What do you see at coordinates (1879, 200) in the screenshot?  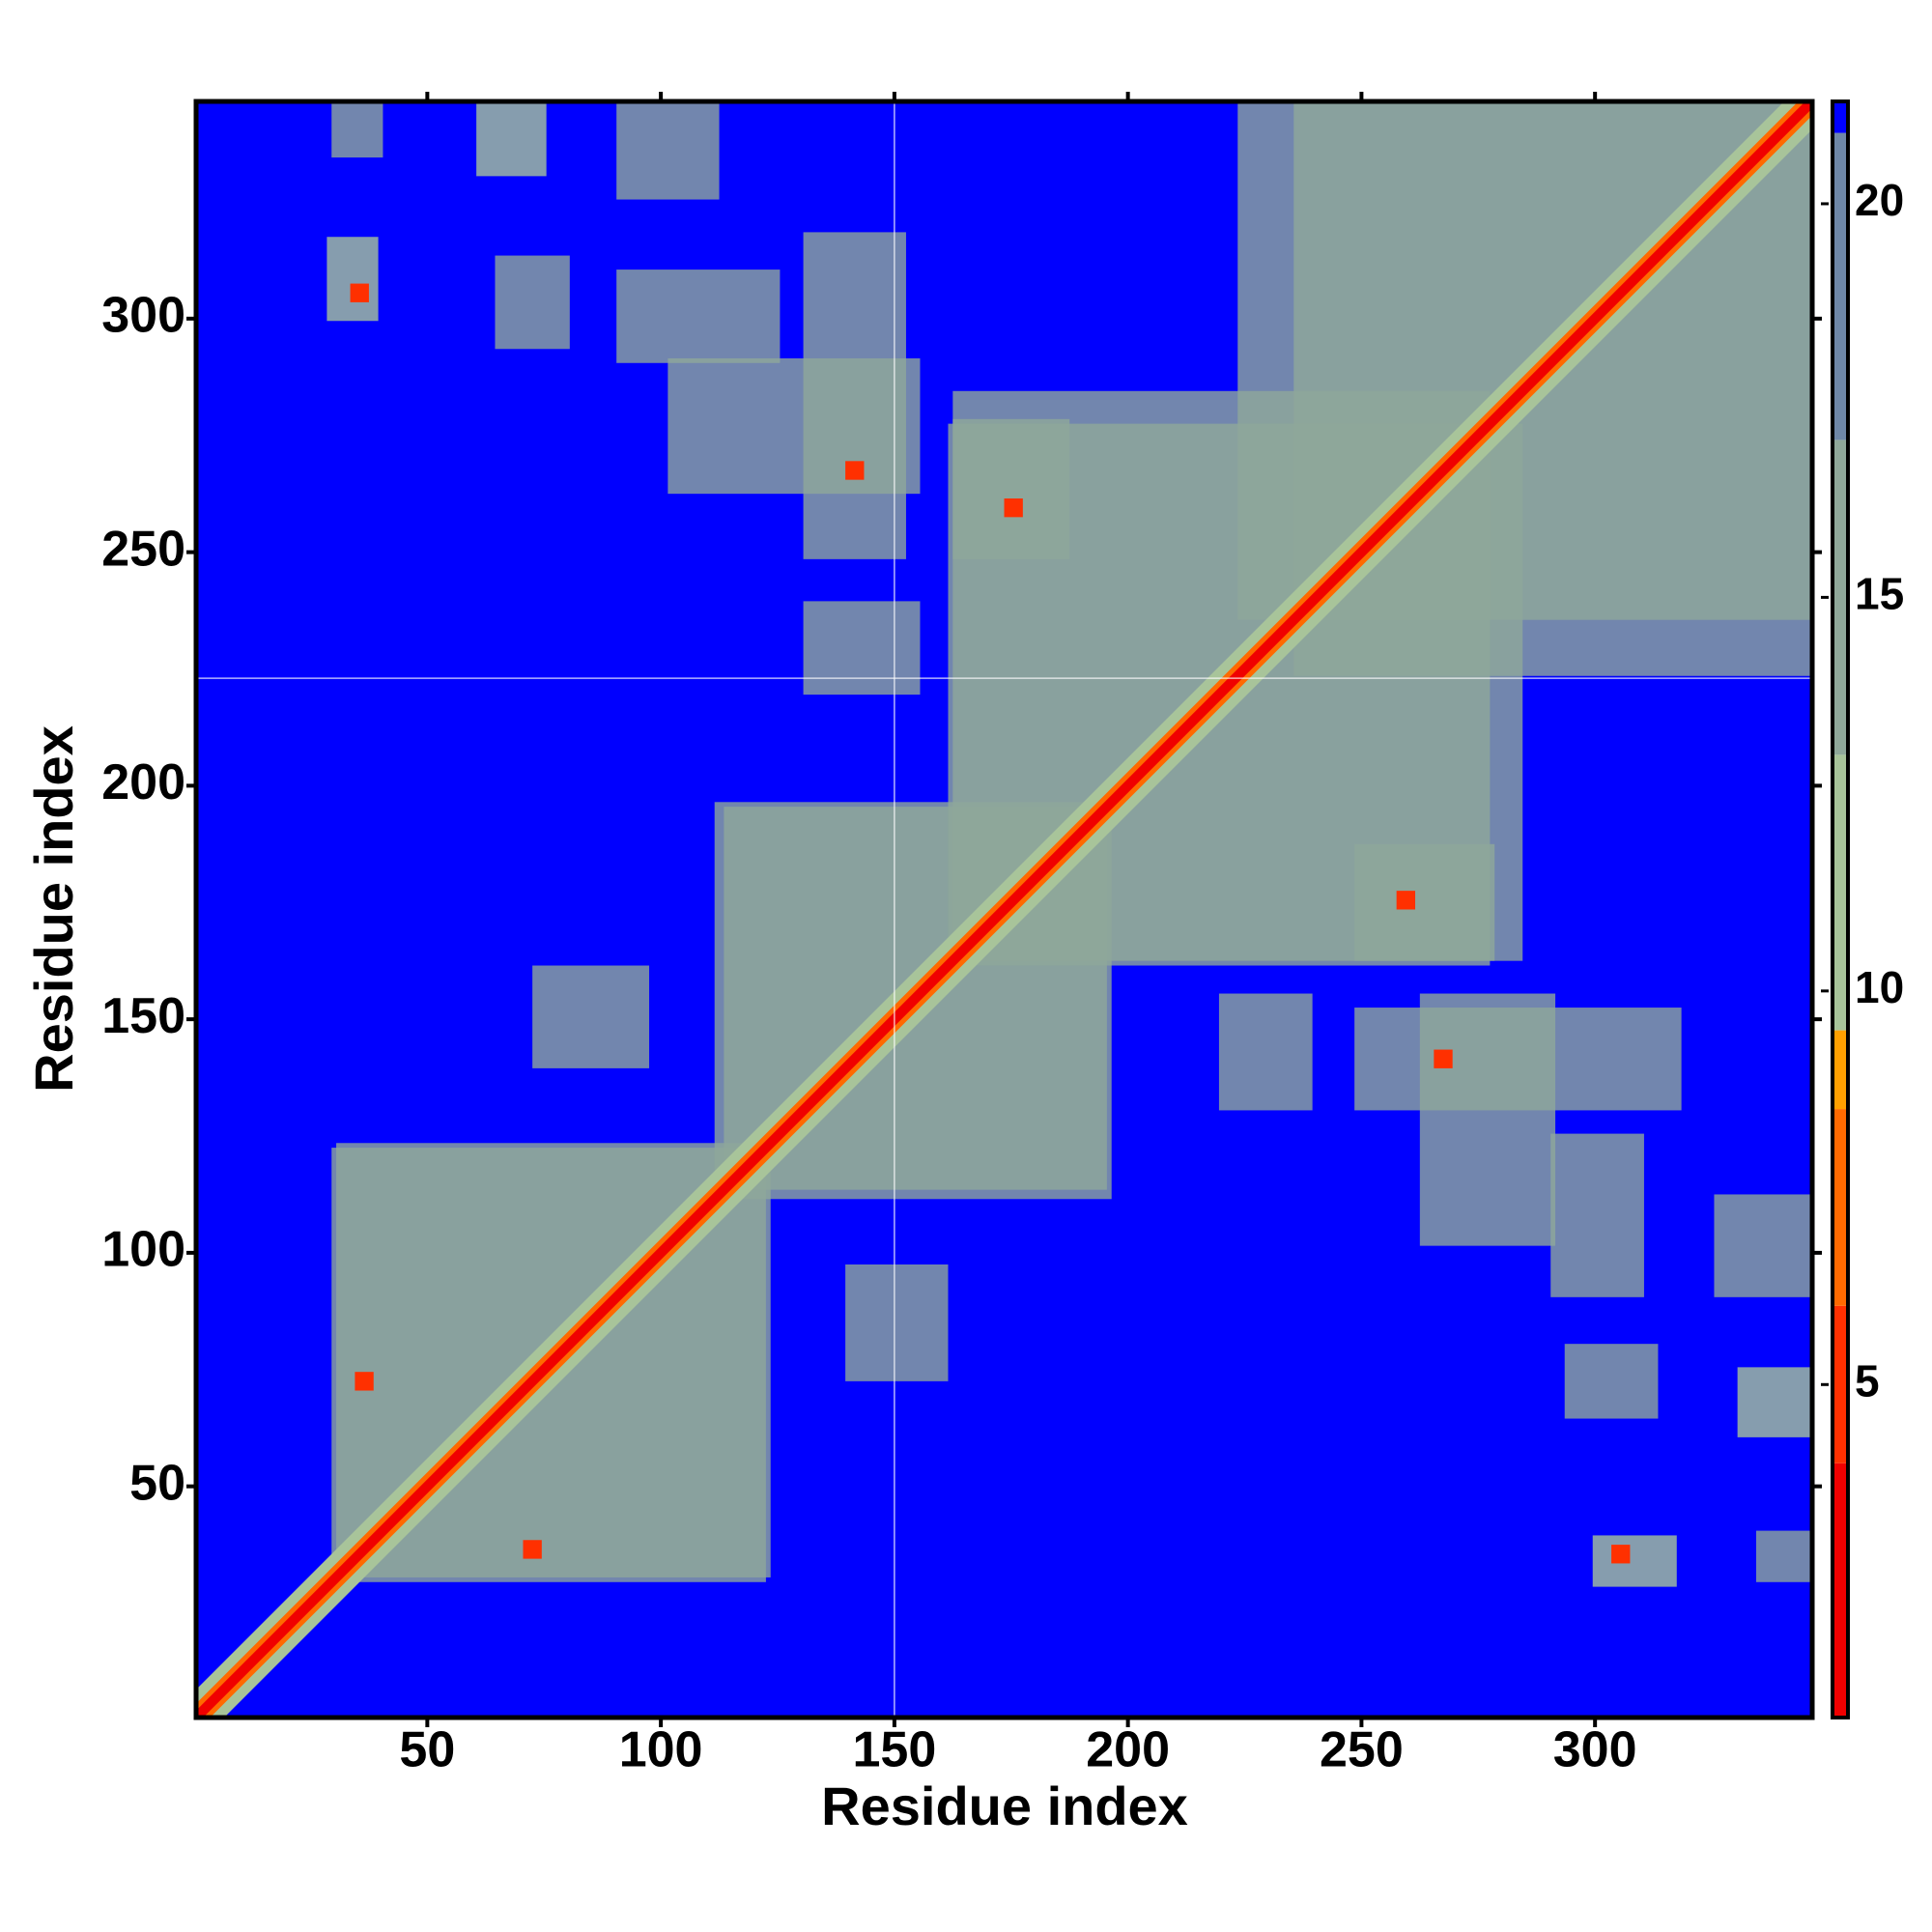 I see `colorbar-tick-label: 20` at bounding box center [1879, 200].